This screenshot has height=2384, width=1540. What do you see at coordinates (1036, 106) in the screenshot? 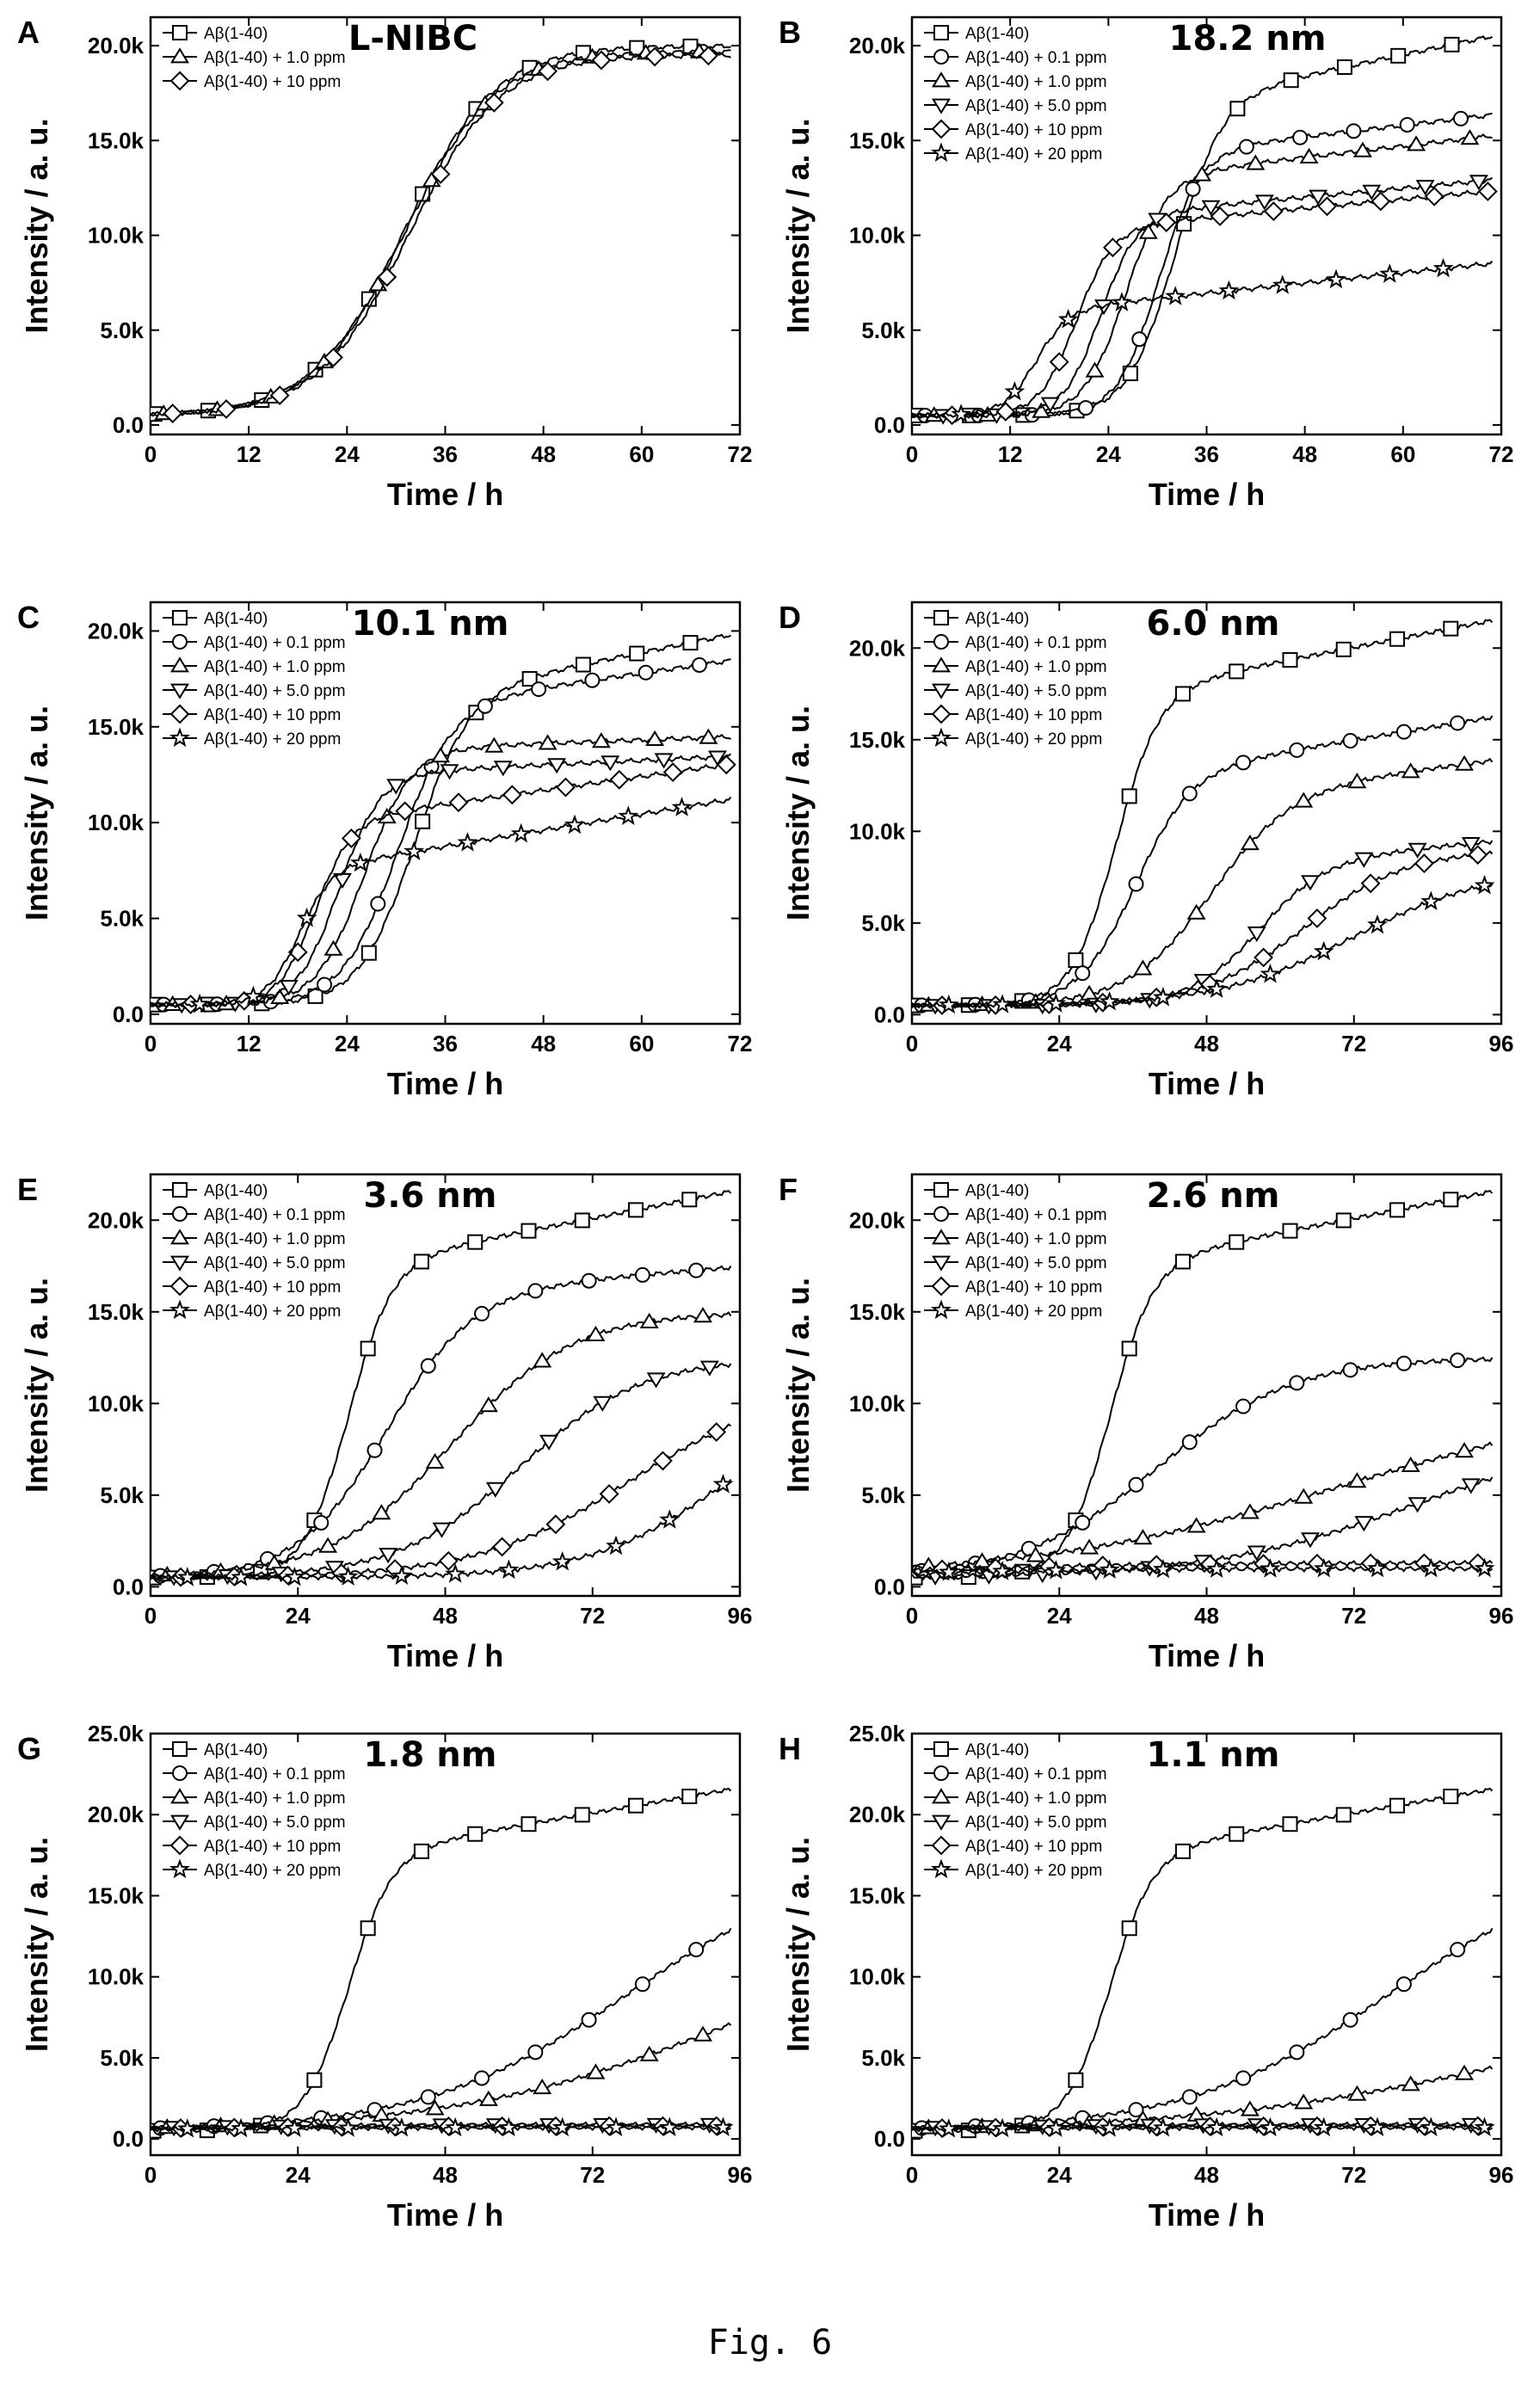
I see `legend-label: Aβ(1-40) + 5.0 ppm` at bounding box center [1036, 106].